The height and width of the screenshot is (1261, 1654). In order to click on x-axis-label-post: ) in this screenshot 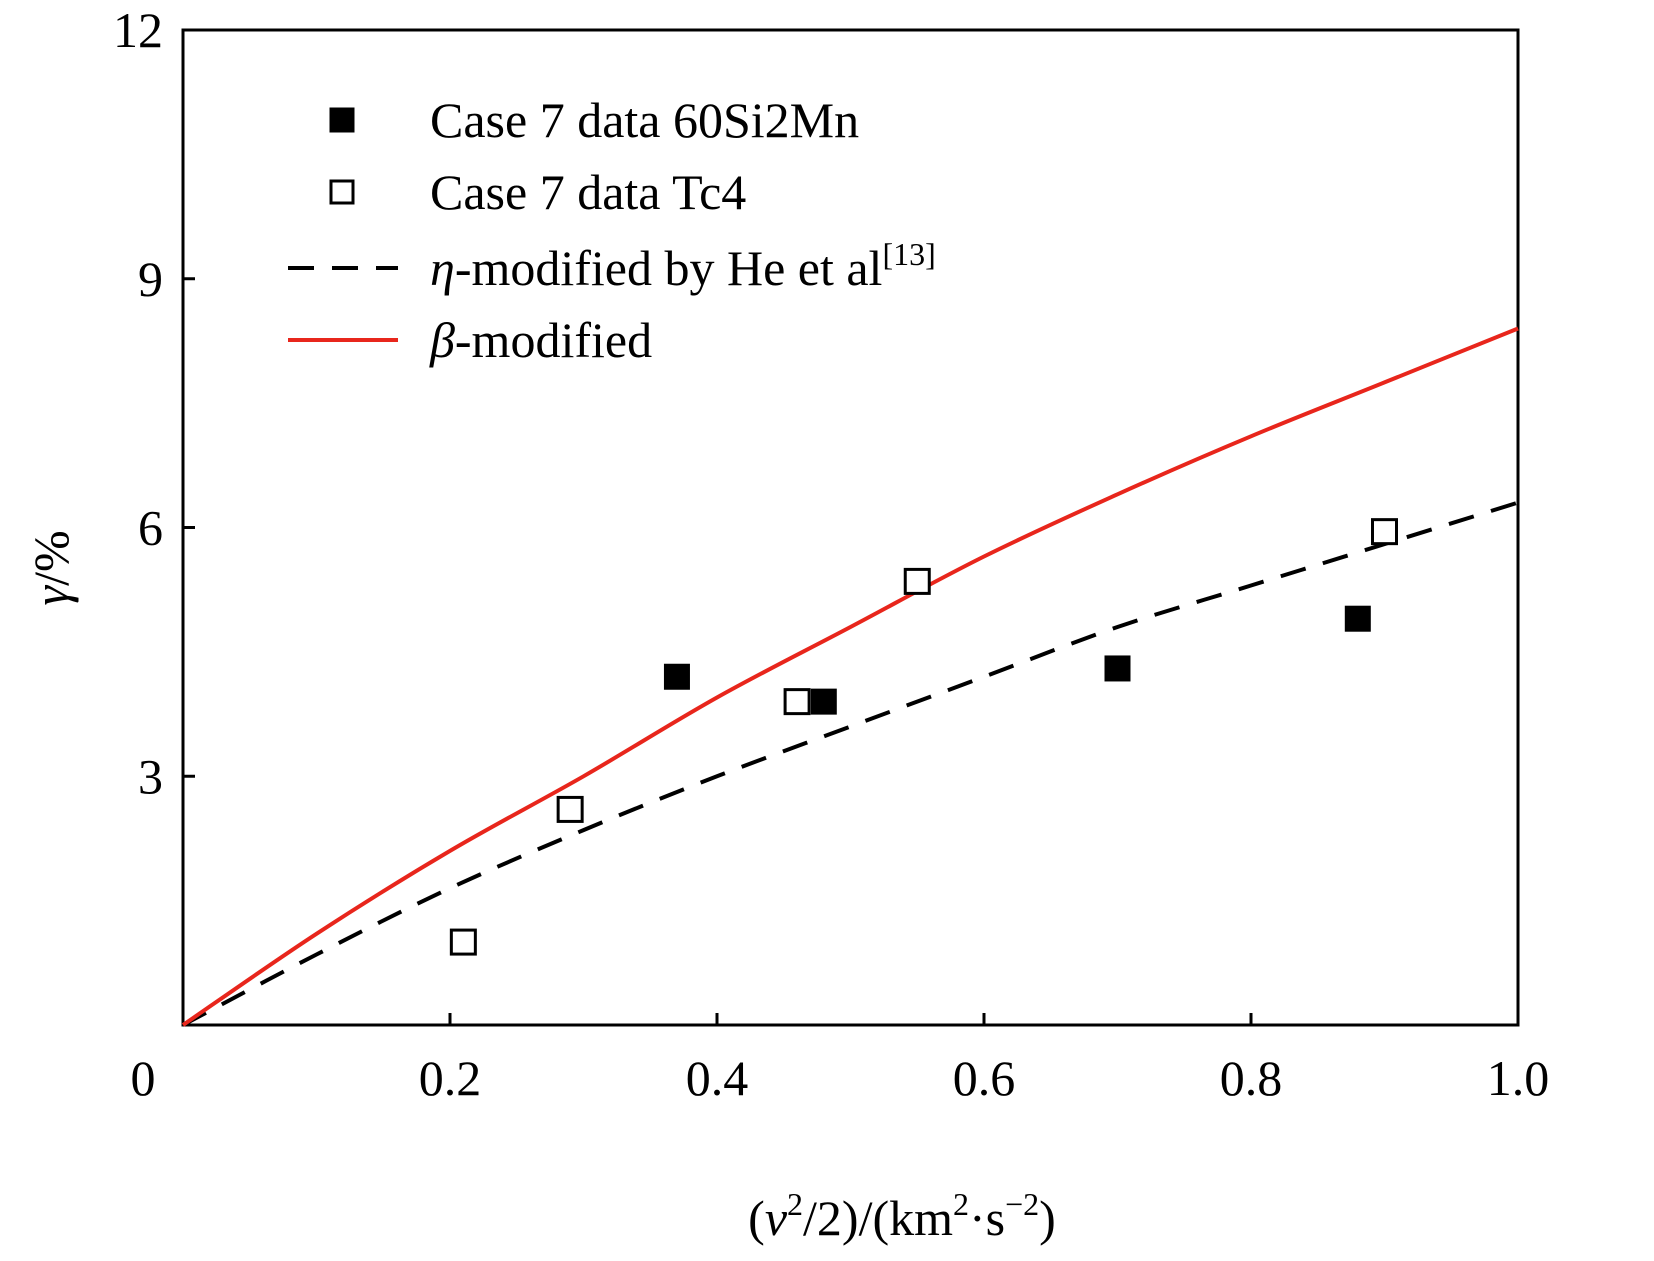, I will do `click(1047, 1218)`.